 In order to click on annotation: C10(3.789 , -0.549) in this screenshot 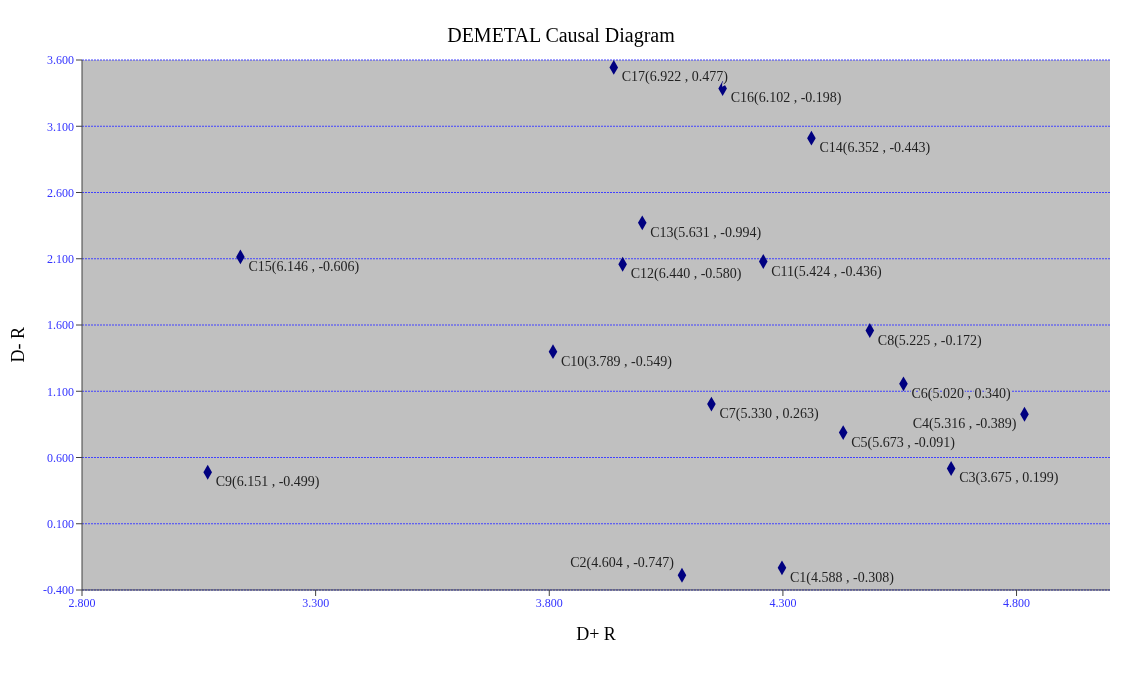, I will do `click(617, 361)`.